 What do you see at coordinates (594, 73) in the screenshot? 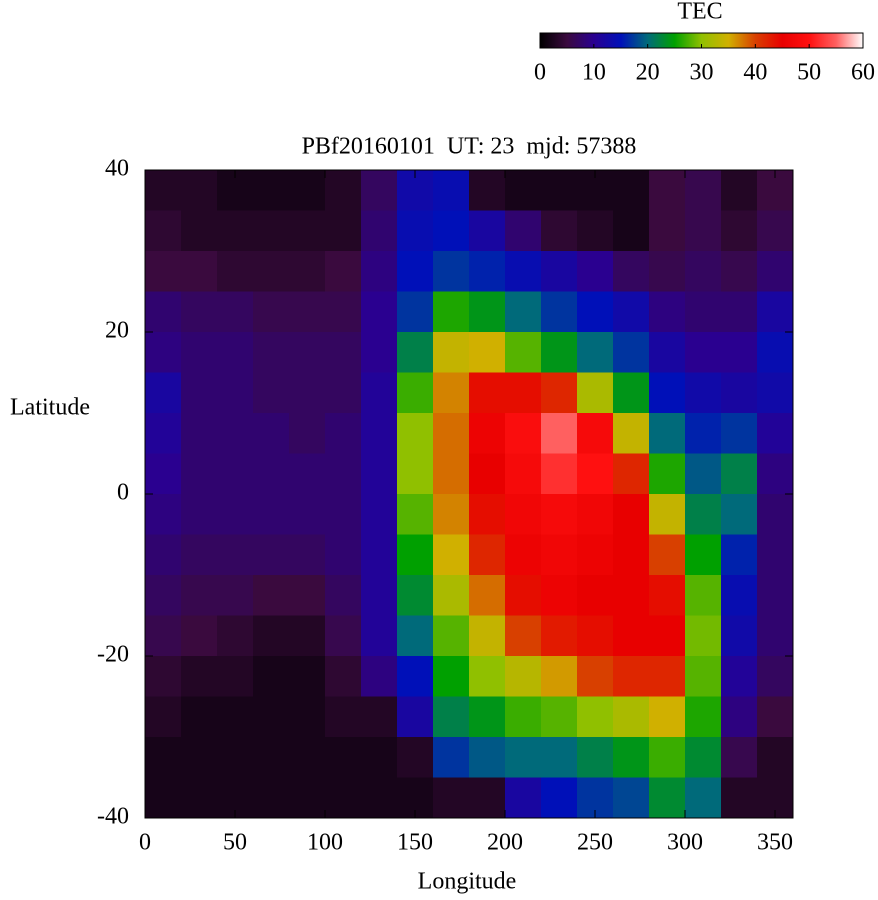
I see `colorbar-tick-label: 10` at bounding box center [594, 73].